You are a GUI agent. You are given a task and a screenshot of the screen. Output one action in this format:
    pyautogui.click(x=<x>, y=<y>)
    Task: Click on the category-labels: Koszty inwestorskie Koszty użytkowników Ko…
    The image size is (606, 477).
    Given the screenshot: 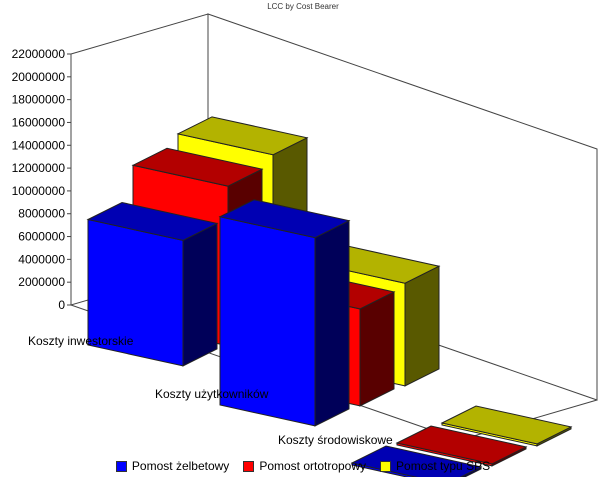 What is the action you would take?
    pyautogui.click(x=210, y=390)
    